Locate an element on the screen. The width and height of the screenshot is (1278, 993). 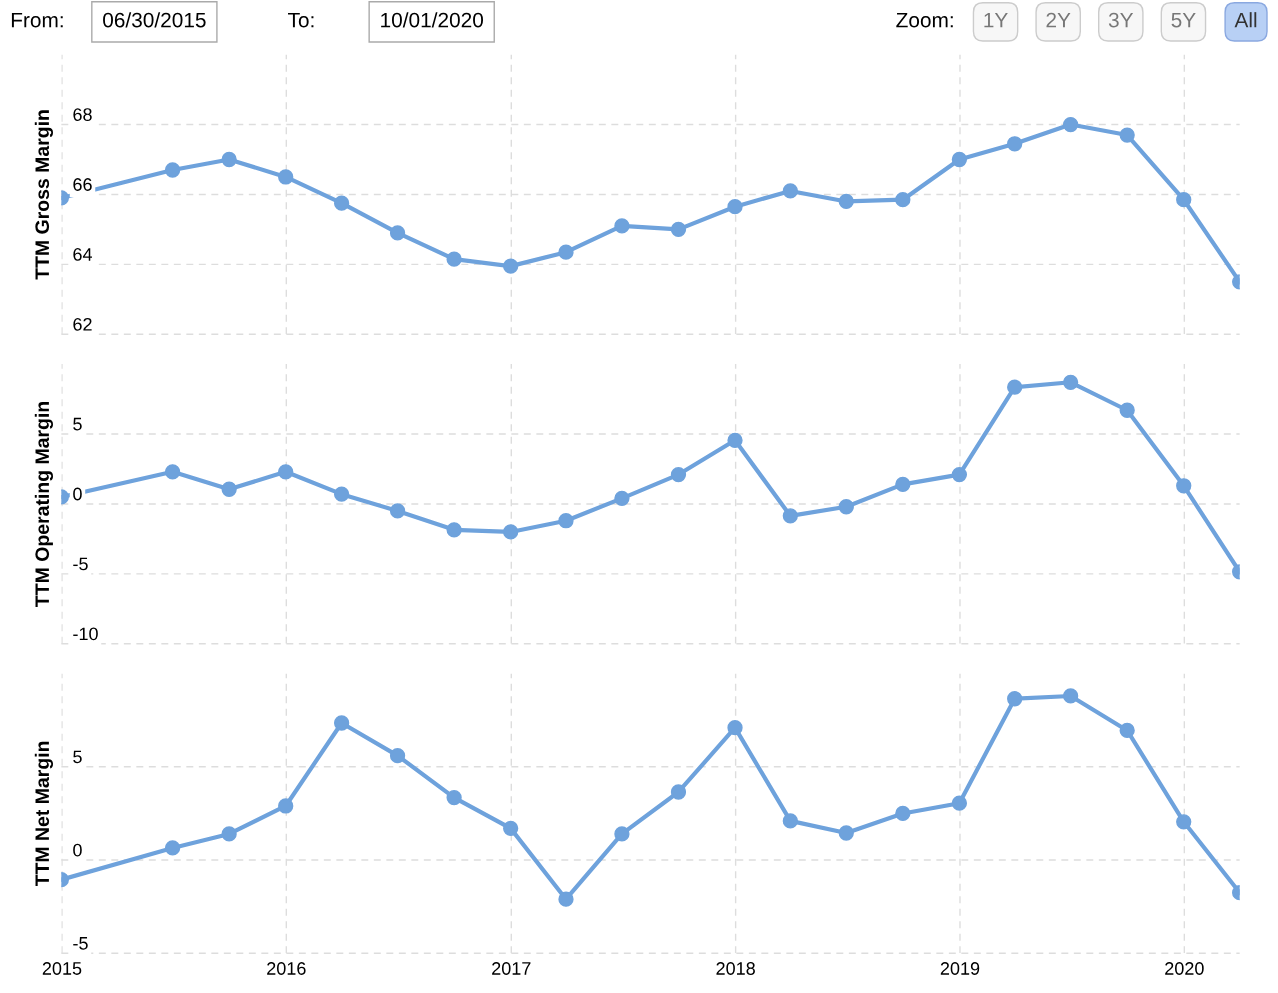
x-tick-label: 2018 is located at coordinates (735, 968).